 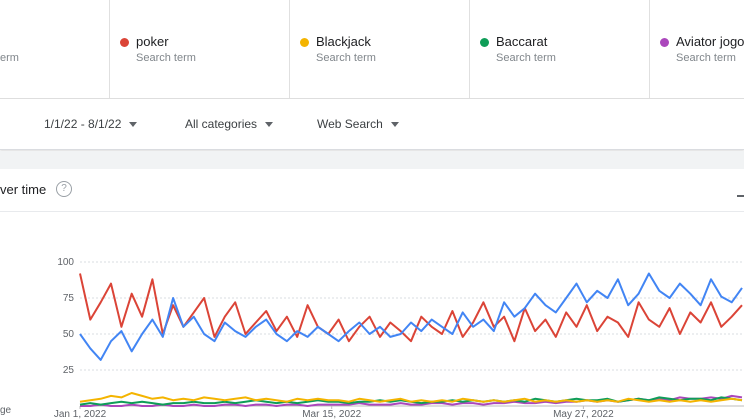 What do you see at coordinates (710, 41) in the screenshot?
I see `legend-label: Aviator jogo` at bounding box center [710, 41].